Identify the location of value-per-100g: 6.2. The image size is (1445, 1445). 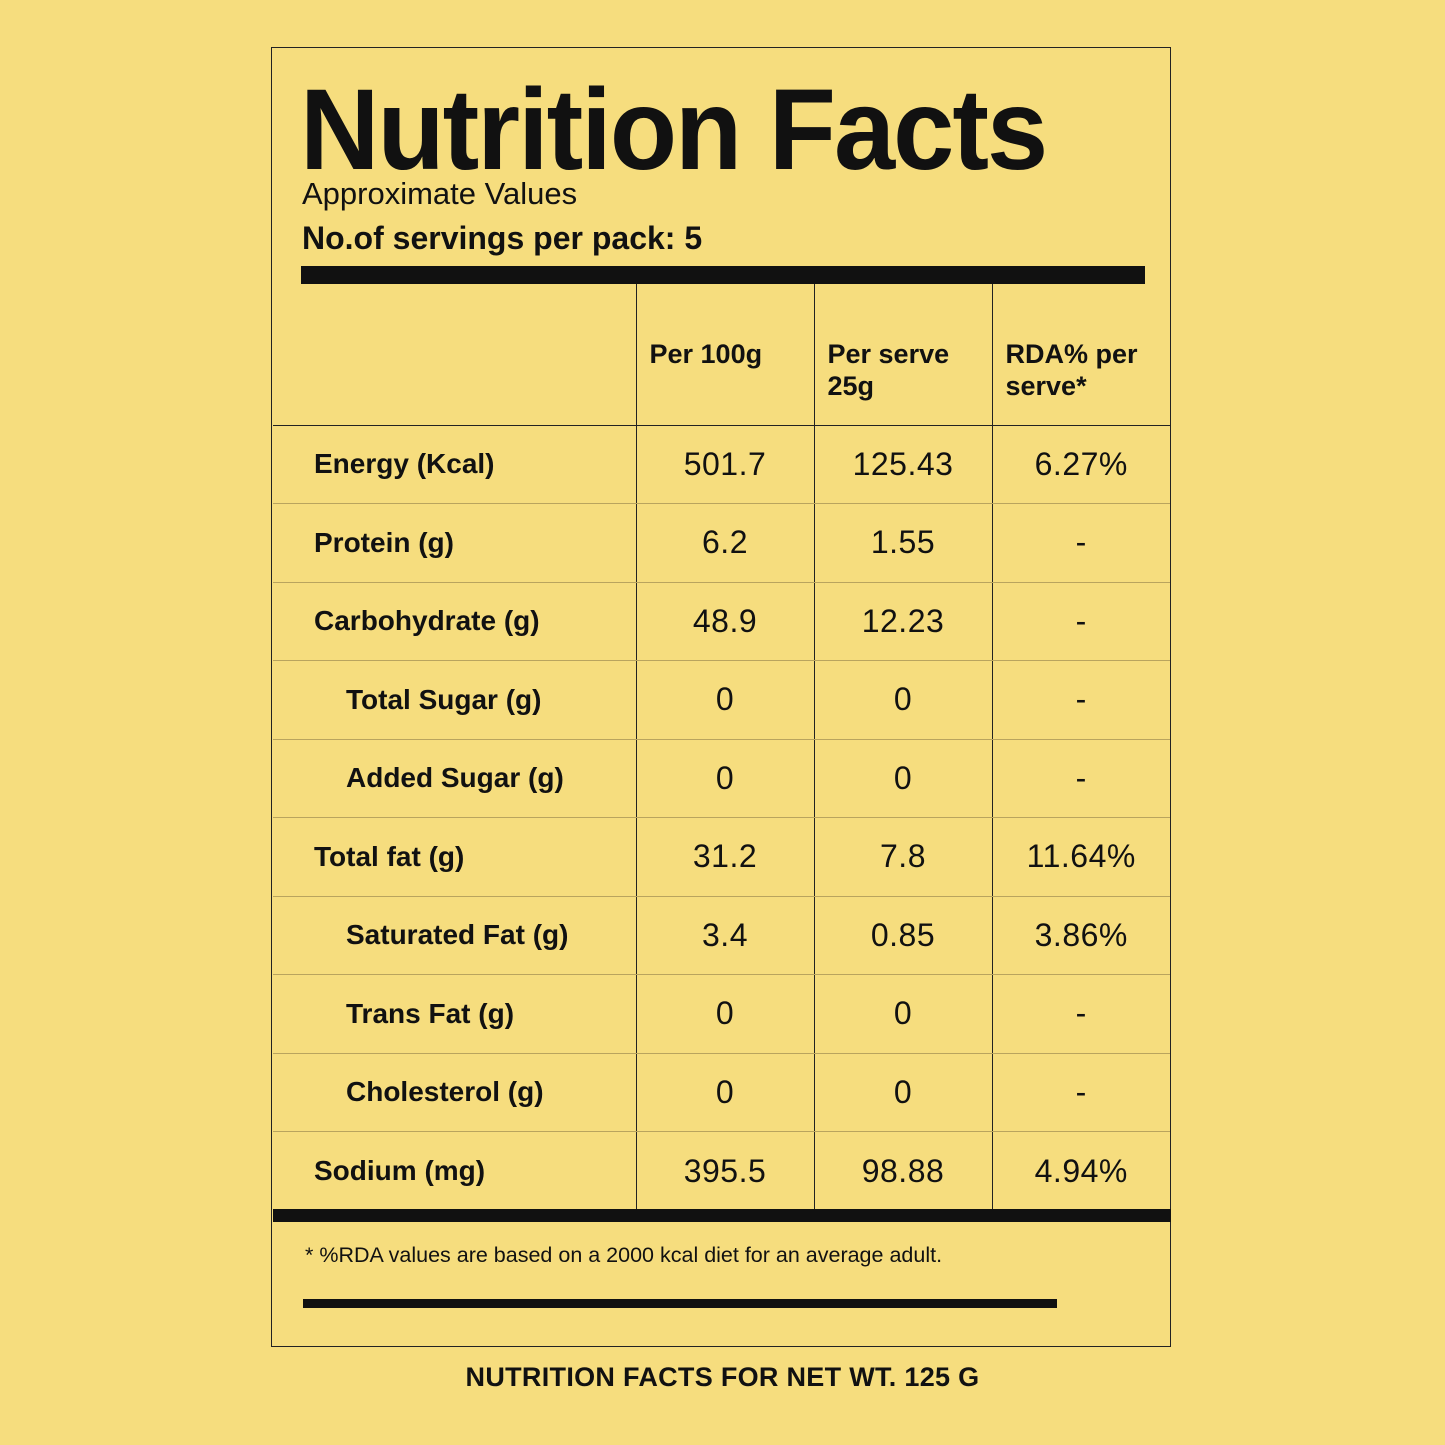
(724, 543).